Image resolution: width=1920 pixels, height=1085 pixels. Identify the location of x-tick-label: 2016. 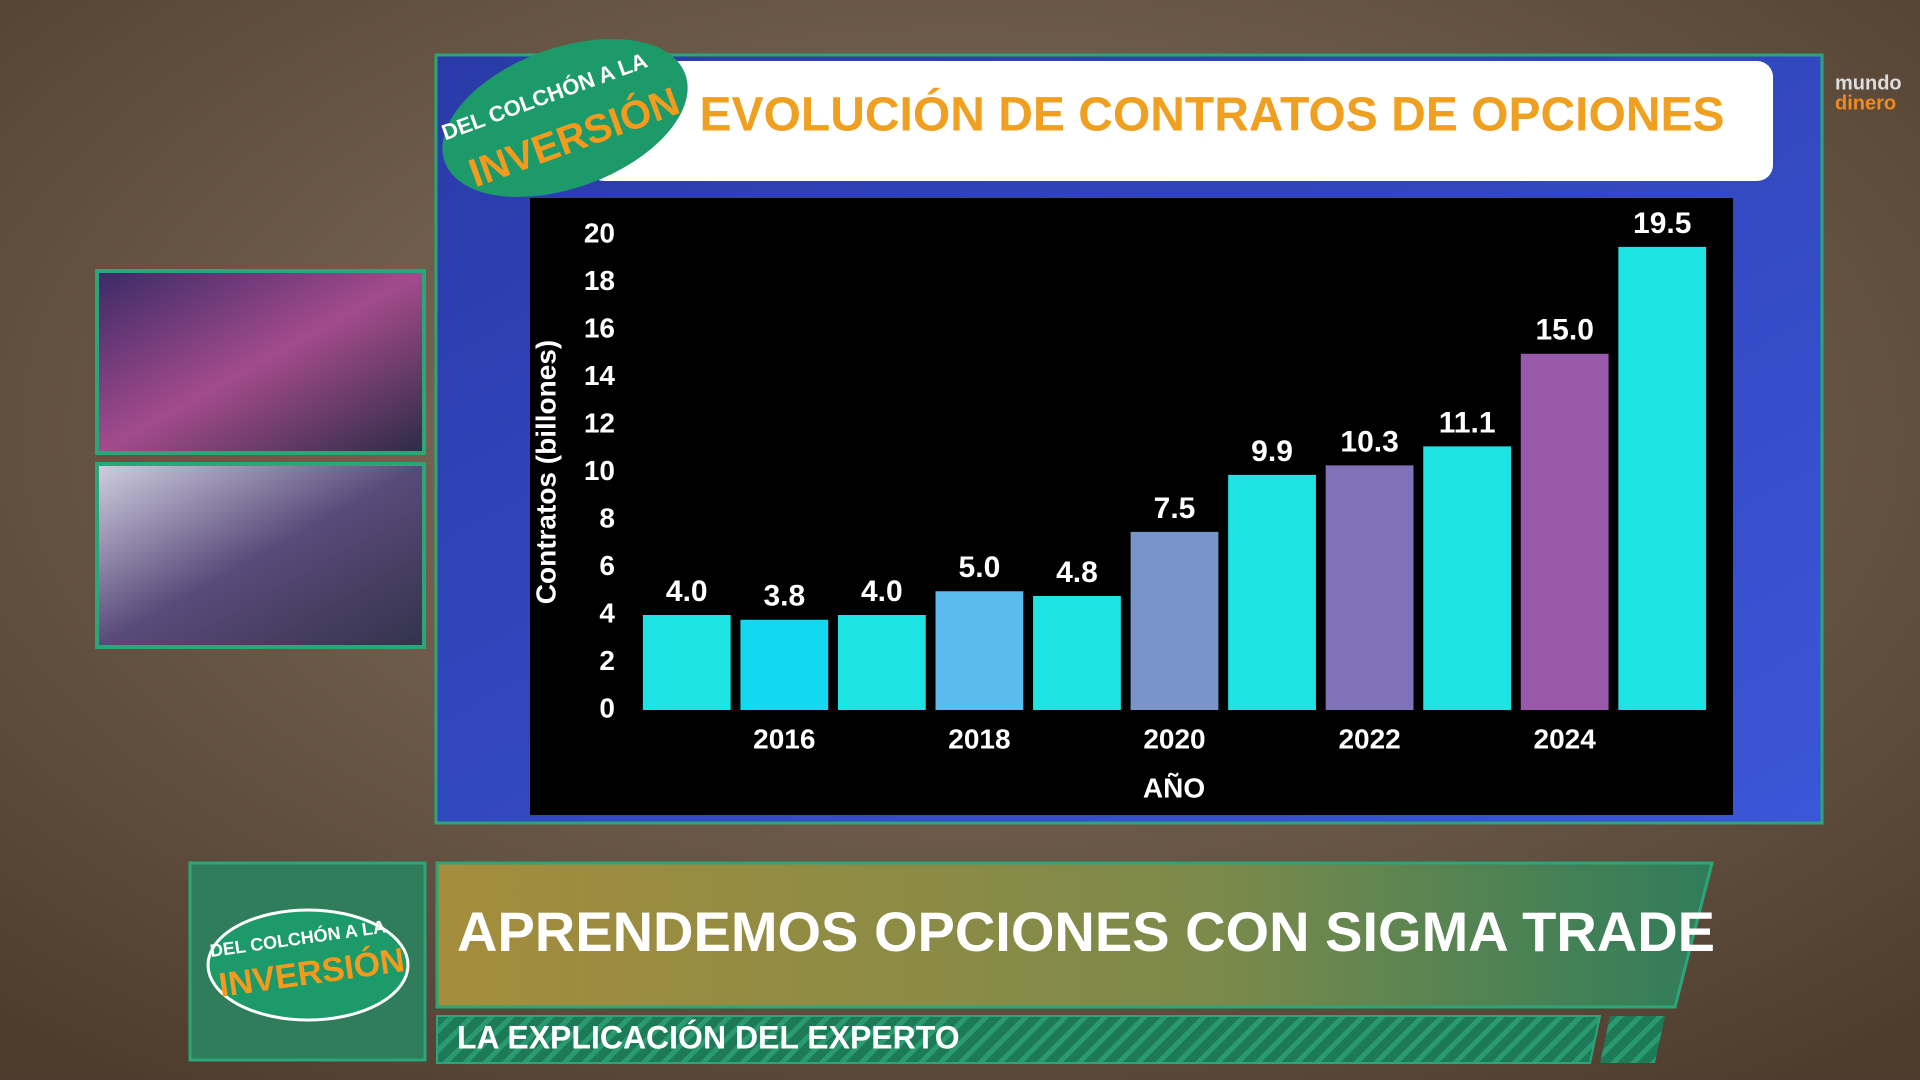
(784, 738).